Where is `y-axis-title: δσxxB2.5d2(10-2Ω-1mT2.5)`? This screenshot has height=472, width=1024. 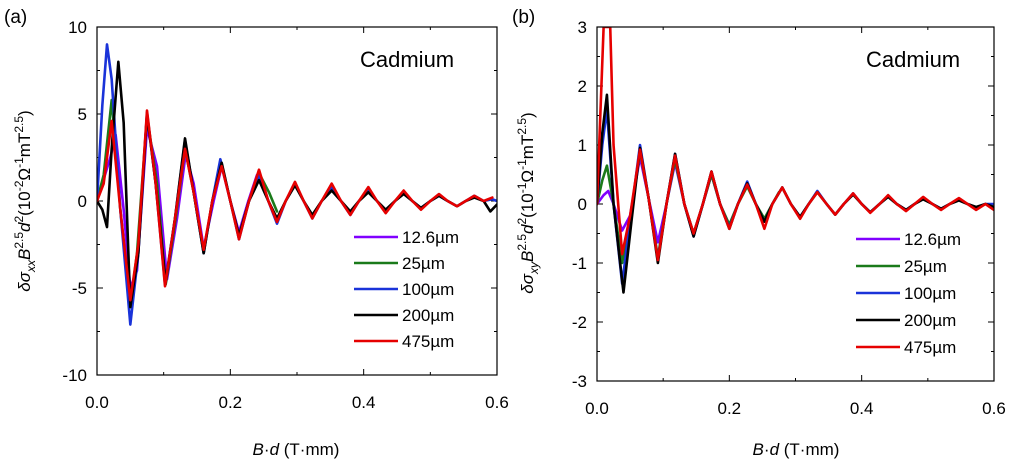
y-axis-title: δσxxB2.5d2(10-2Ω-1mT2.5) is located at coordinates (25, 200).